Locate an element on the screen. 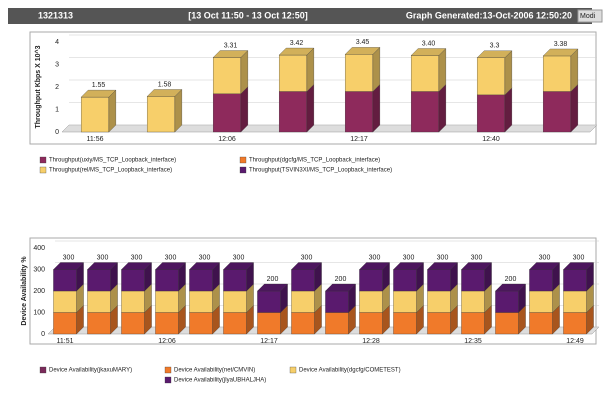  modify-button-label: Modi is located at coordinates (588, 16).